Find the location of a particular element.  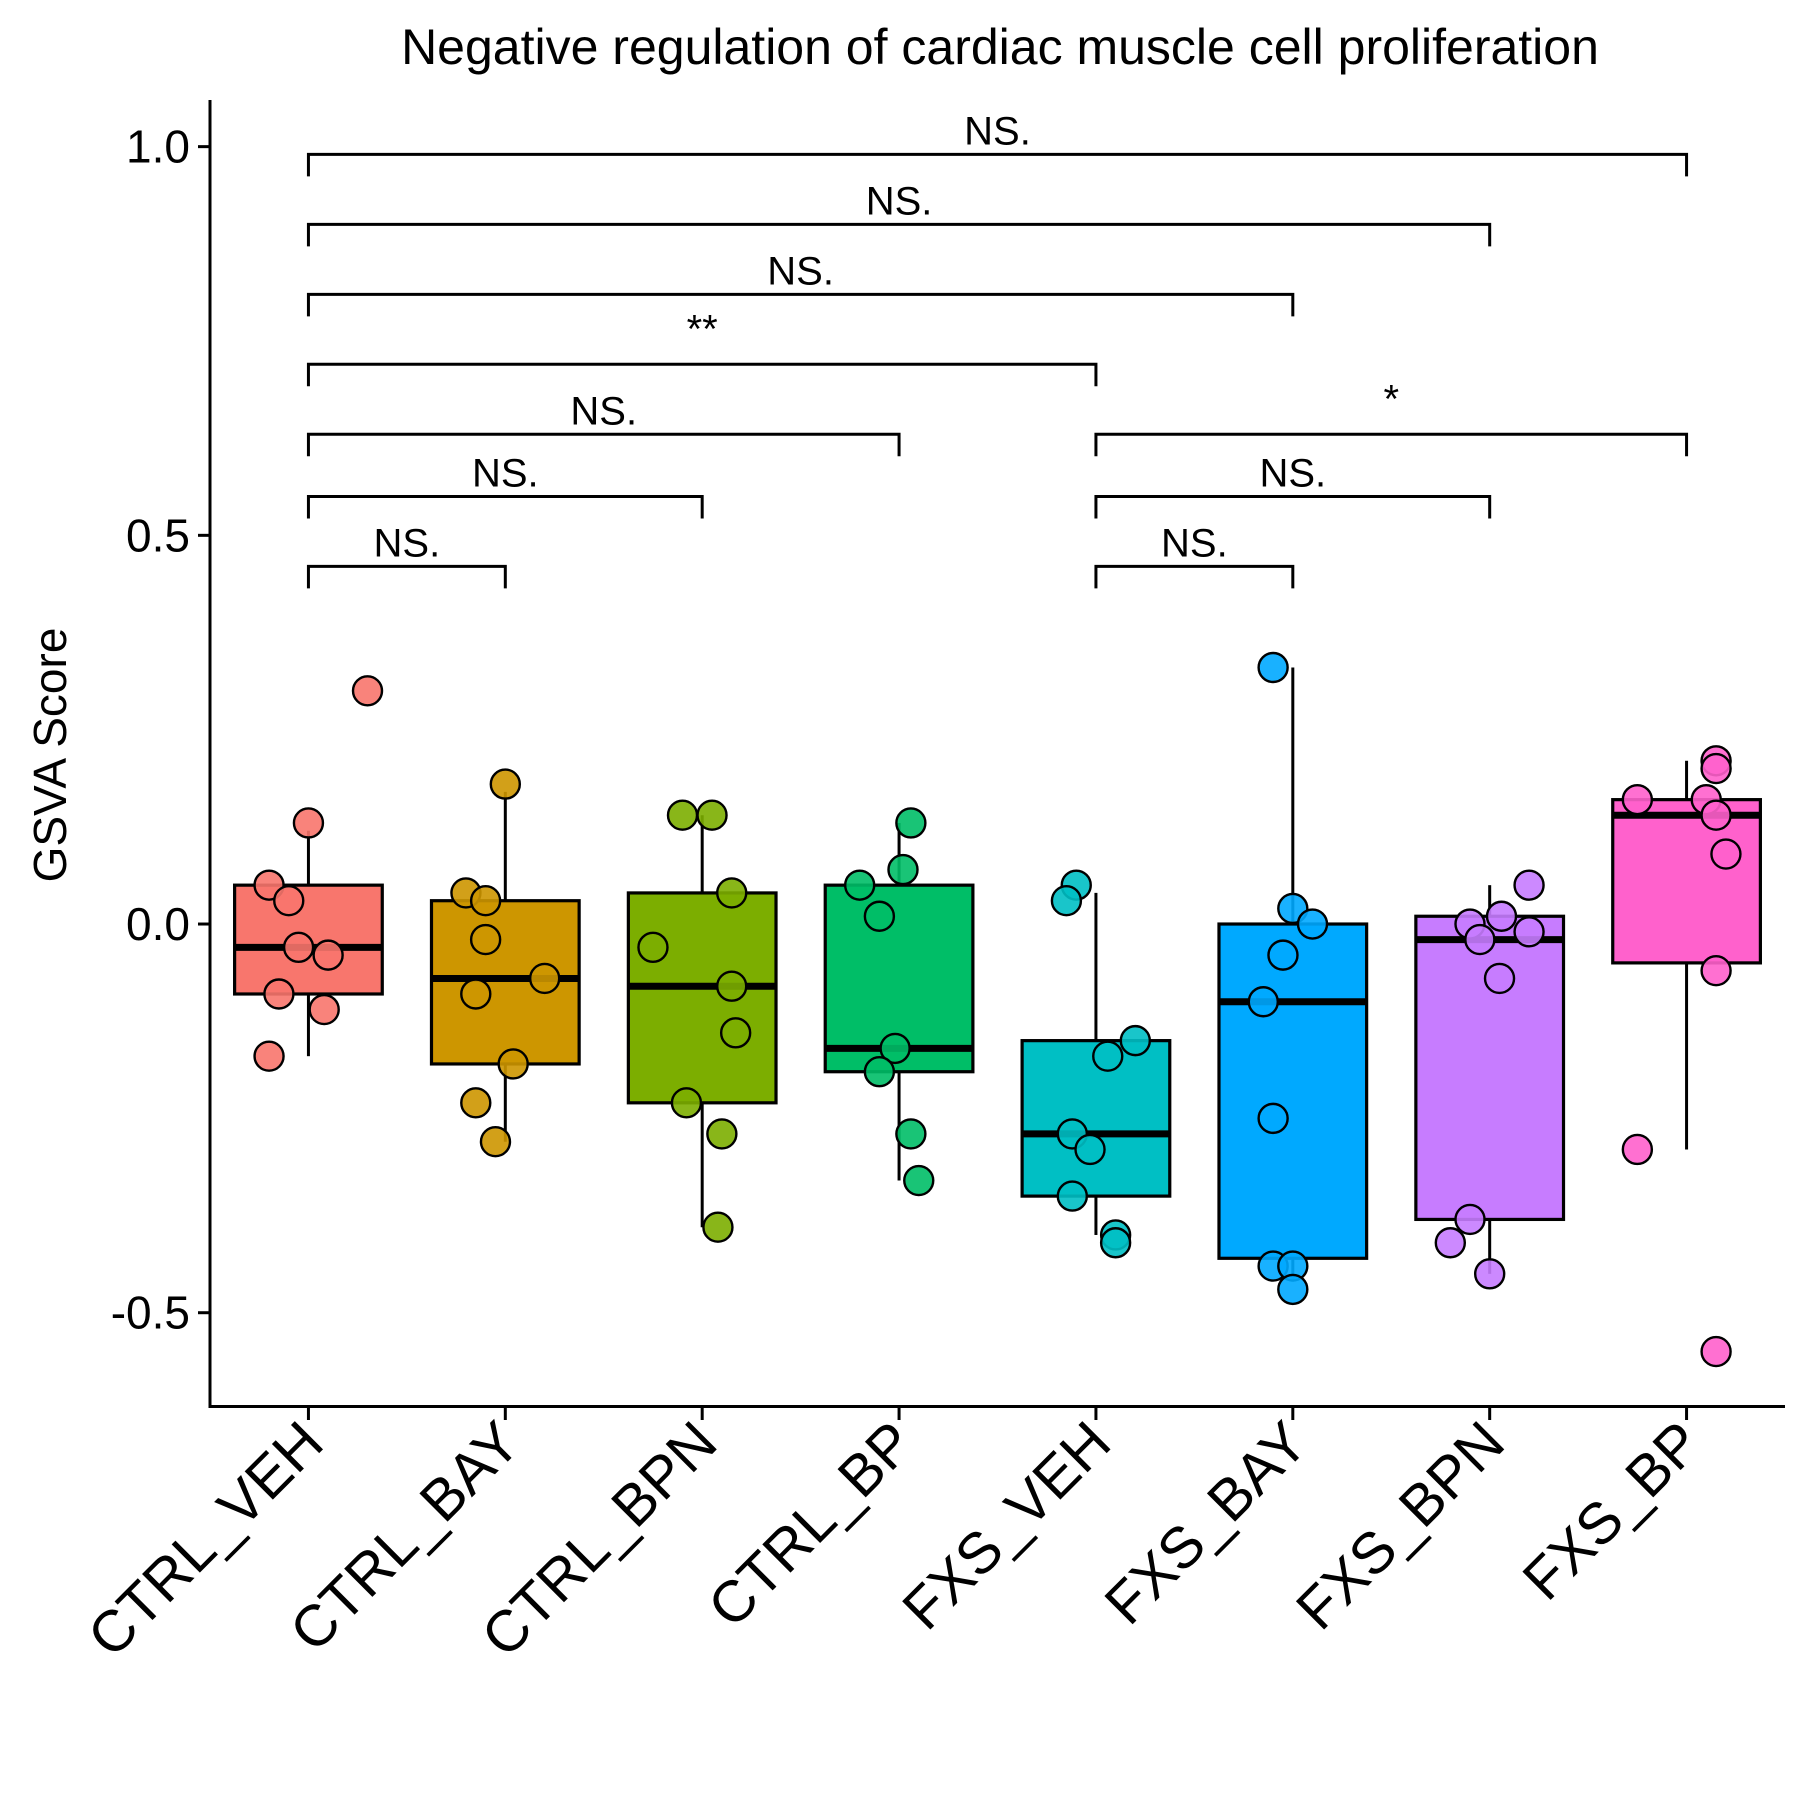

x-tick-label: FXS_VEH is located at coordinates (1006, 1525).